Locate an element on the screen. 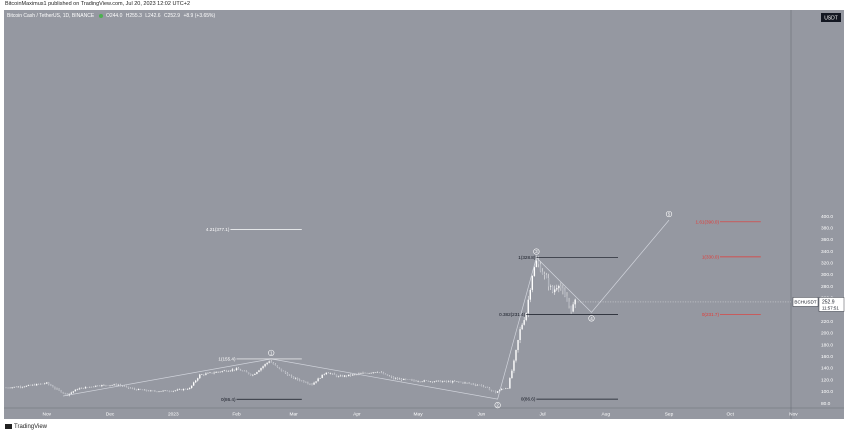  y-tick-label: 300.0 is located at coordinates (827, 275).